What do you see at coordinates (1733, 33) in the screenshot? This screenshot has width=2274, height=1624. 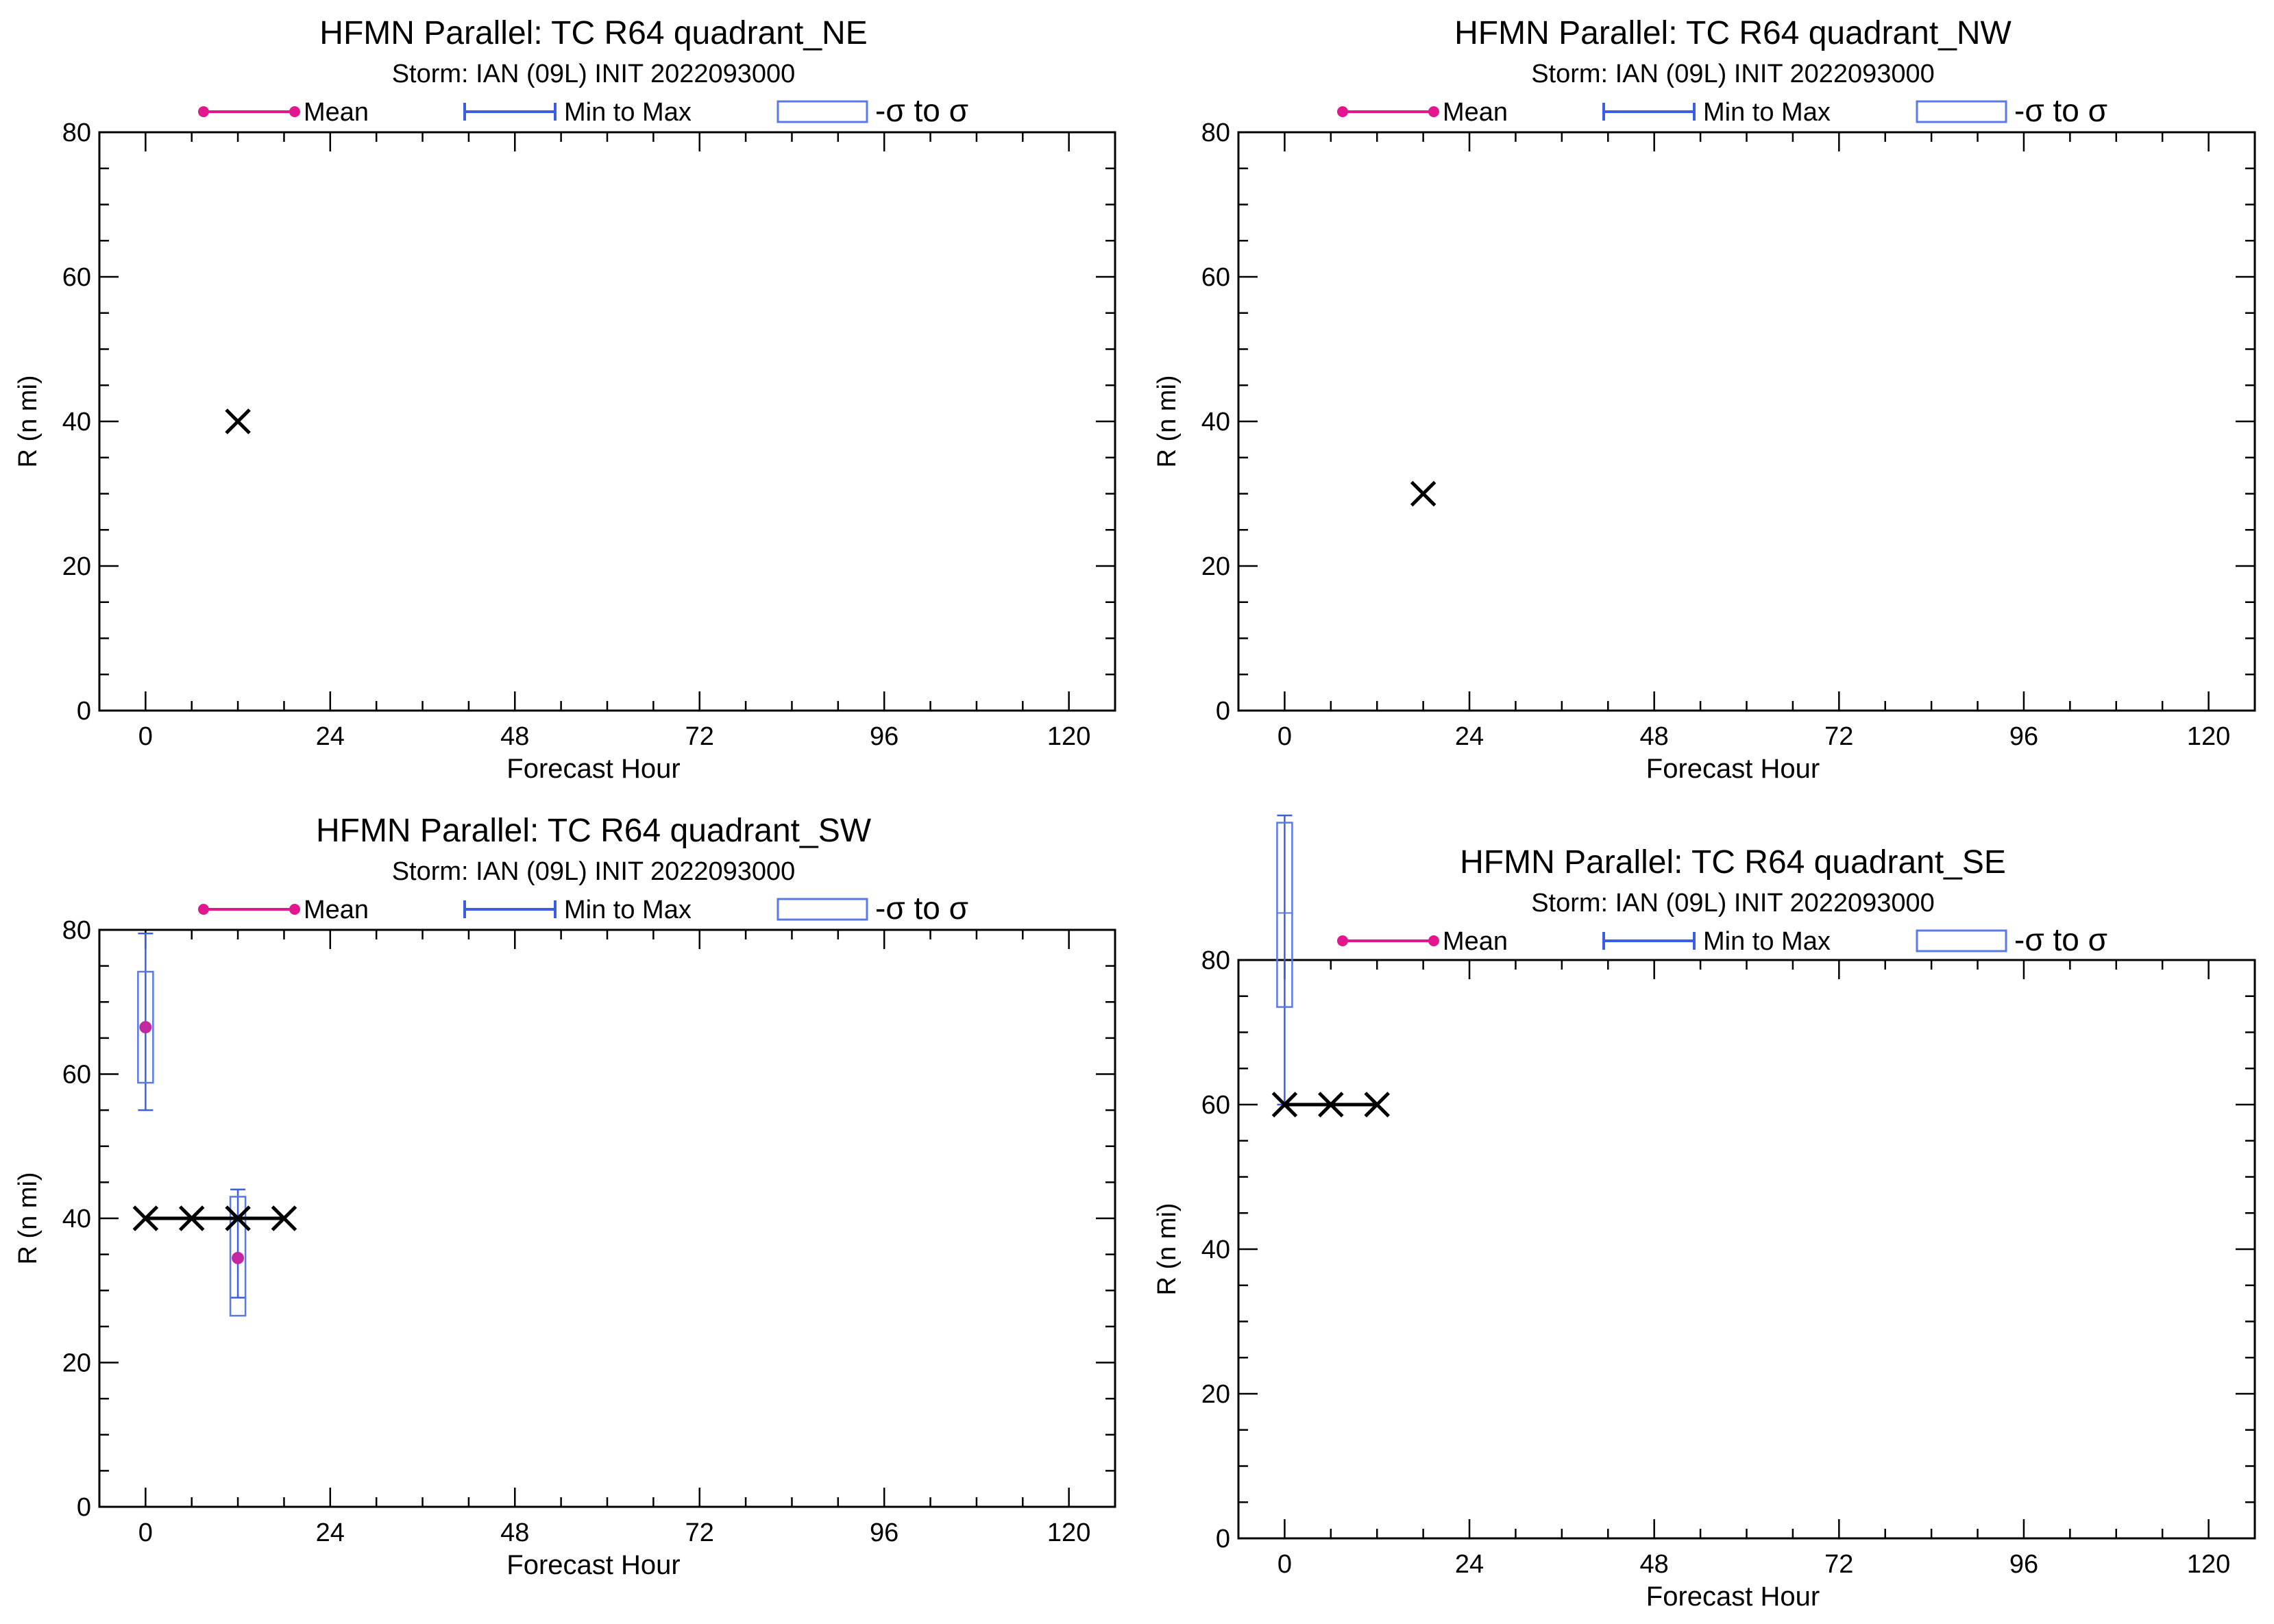 I see `chart-title: HFMN Parallel: TC R64 quadrant_NW` at bounding box center [1733, 33].